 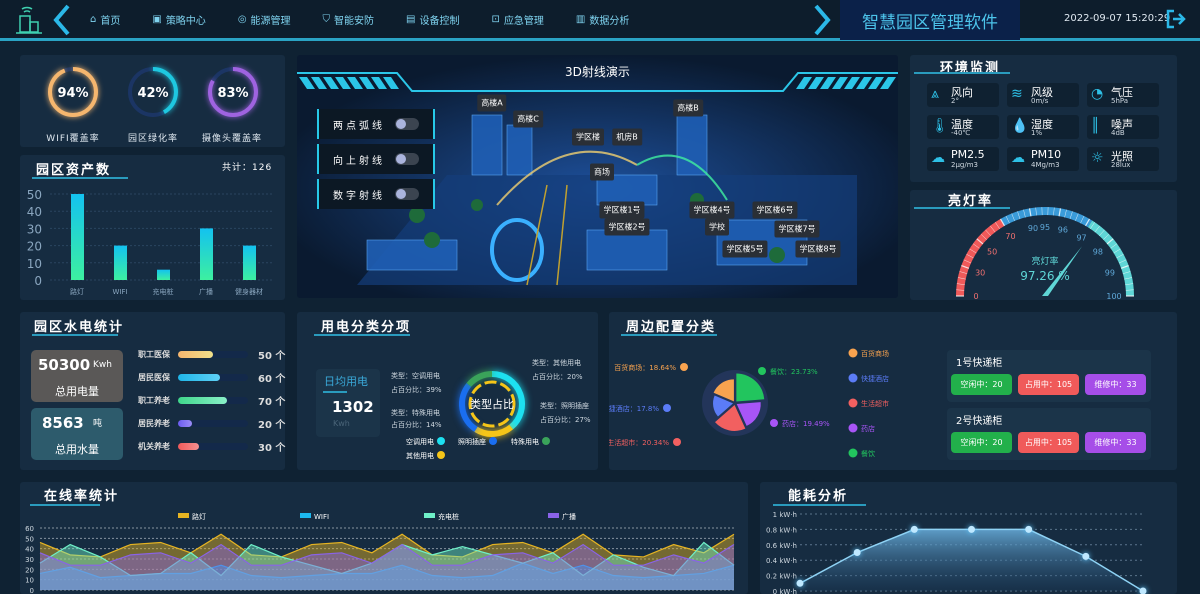 I want to click on shield-icon: ⛉, so click(x=326, y=19).